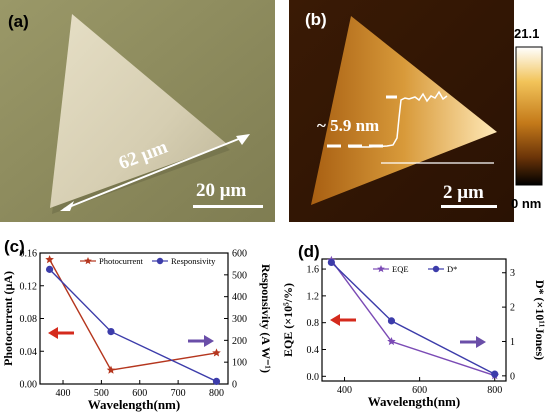 Image resolution: width=550 pixels, height=416 pixels. Describe the element at coordinates (313, 296) in the screenshot. I see `y-left-tick-label: 1.2` at that location.